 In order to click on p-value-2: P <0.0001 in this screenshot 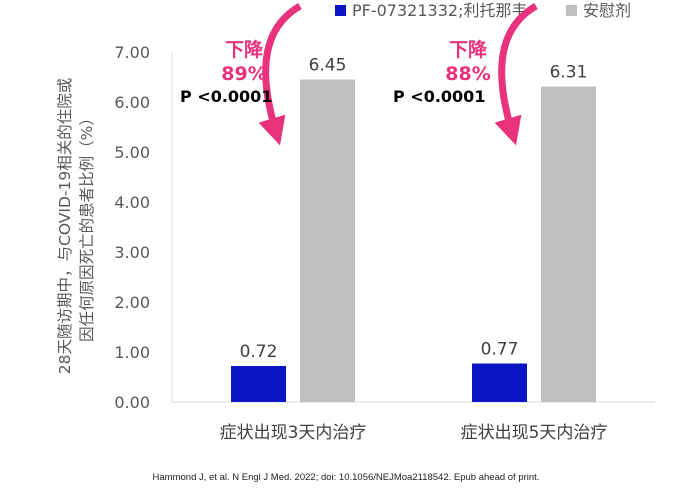, I will do `click(439, 96)`.